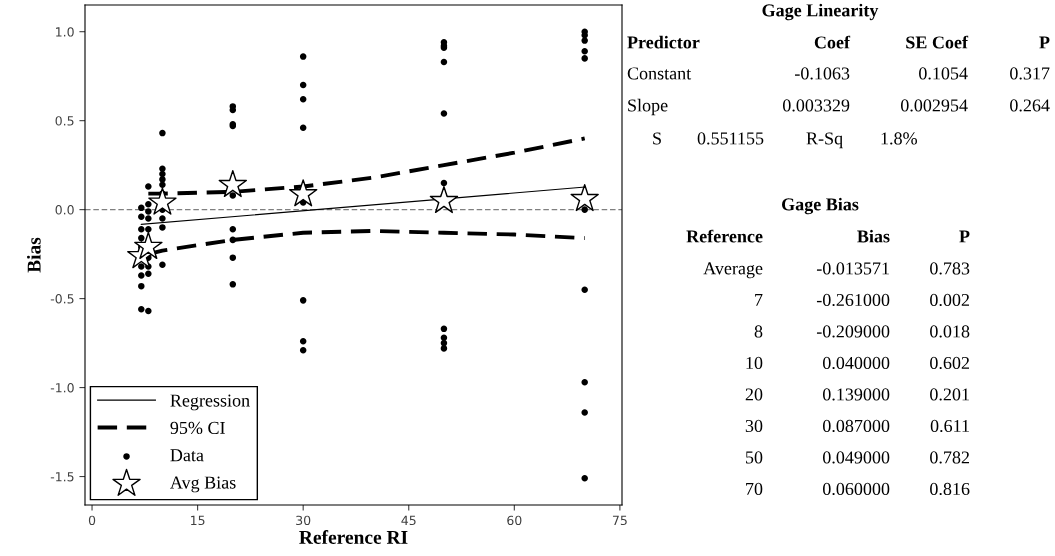 This screenshot has height=556, width=1055. What do you see at coordinates (950, 331) in the screenshot?
I see `text: 0.018` at bounding box center [950, 331].